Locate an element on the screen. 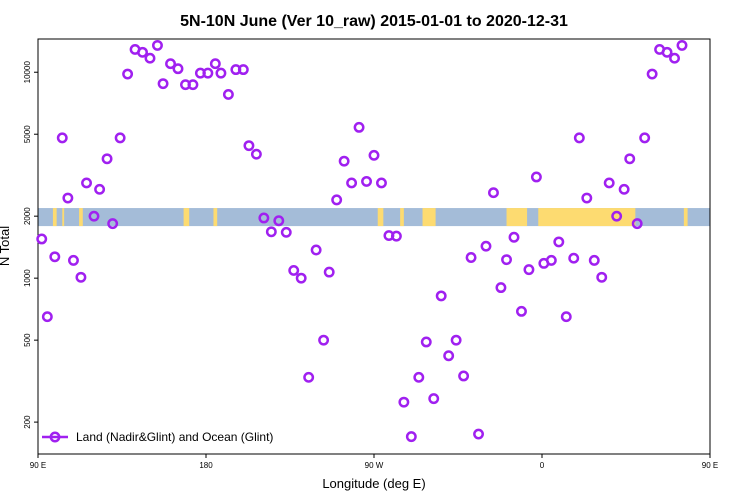  y-axis-label: N Total is located at coordinates (6, 246).